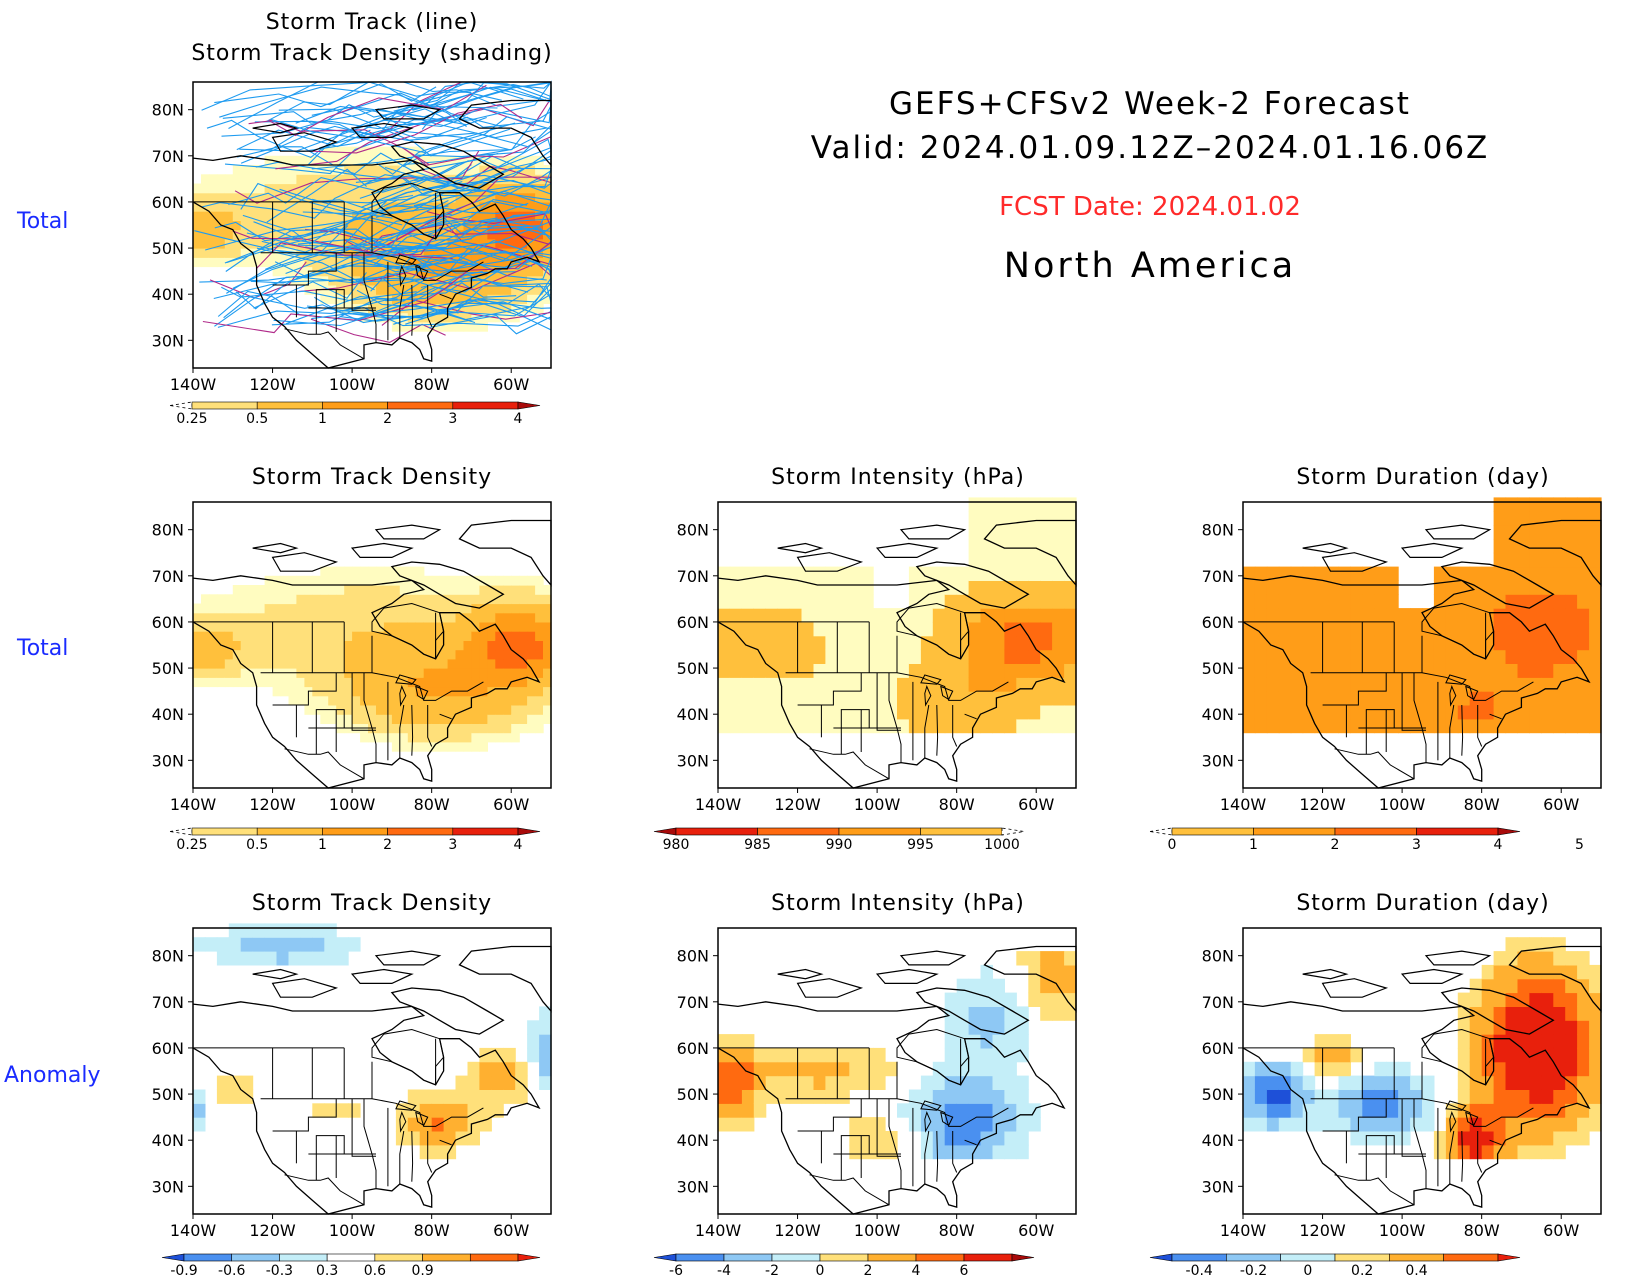 The width and height of the screenshot is (1650, 1275). I want to click on coastline-baffin-island, so click(447, 165).